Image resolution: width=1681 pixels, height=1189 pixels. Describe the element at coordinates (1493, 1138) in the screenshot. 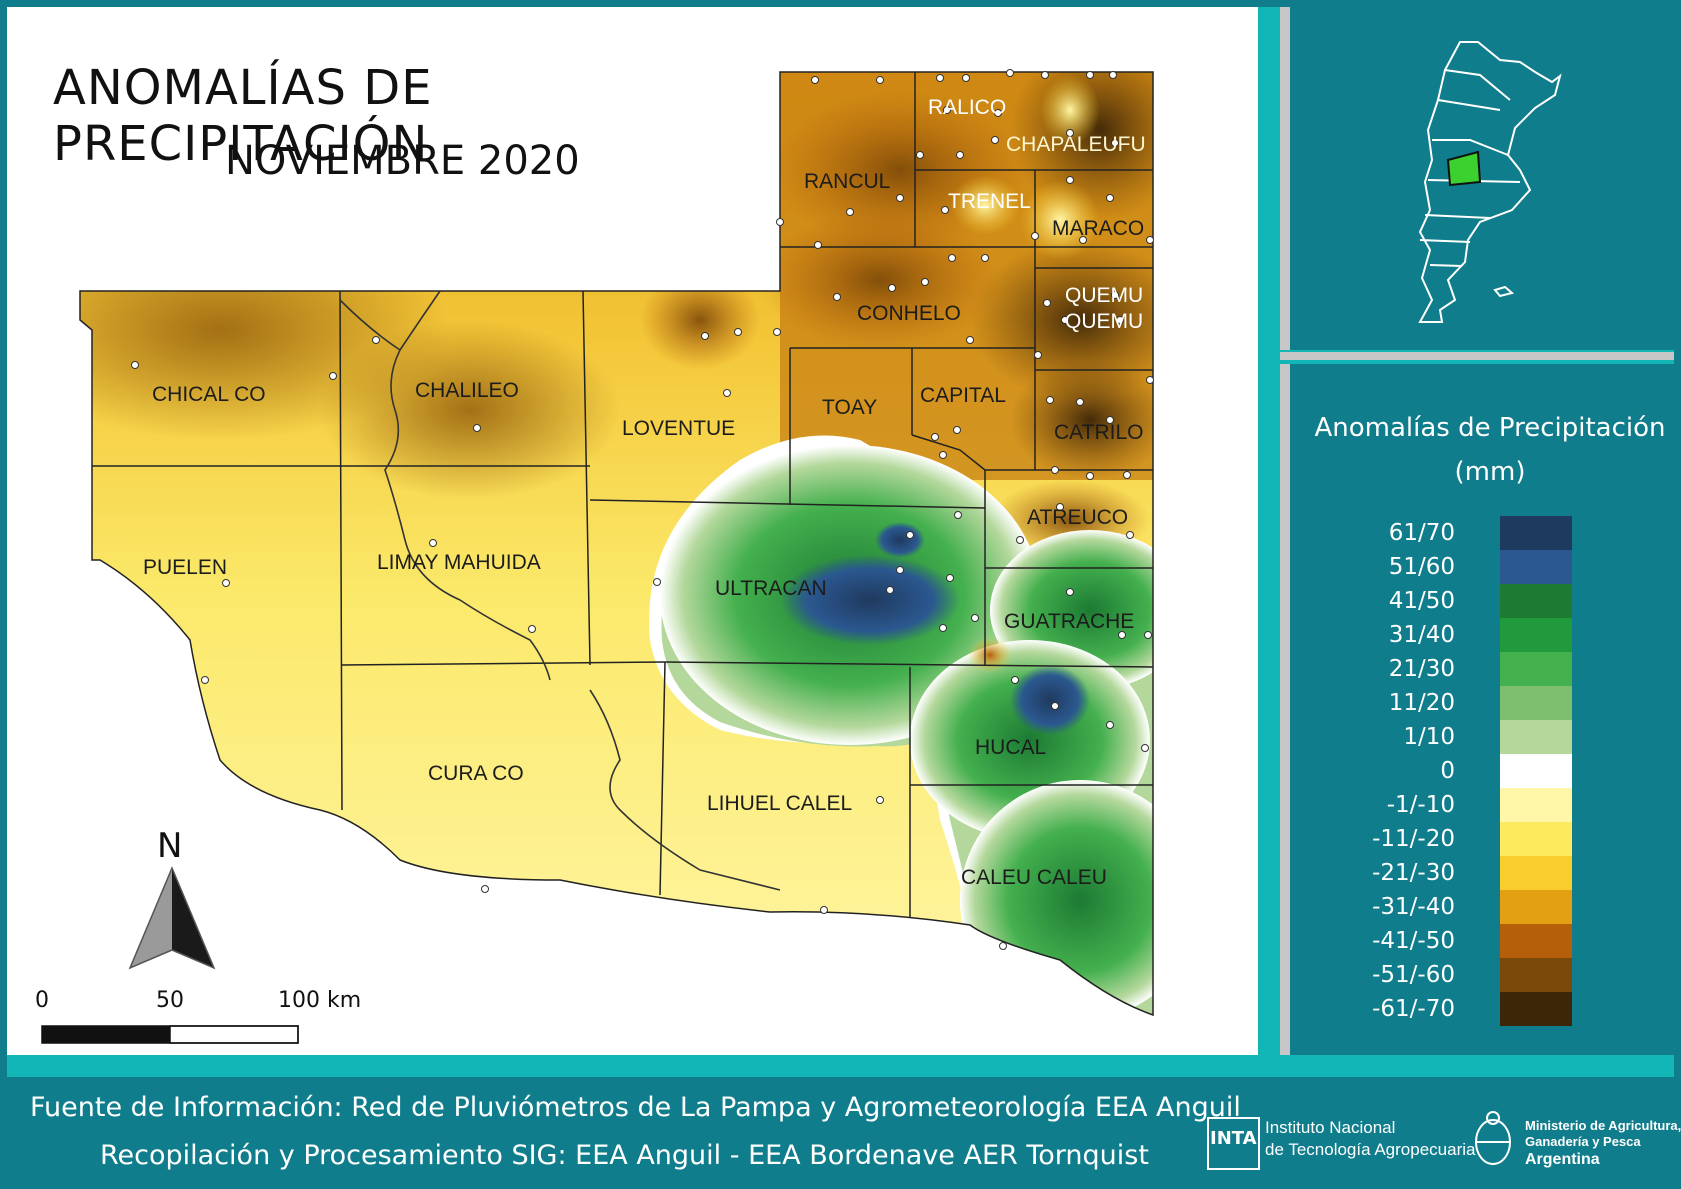

I see `argentina-coat-of-arms-icon` at that location.